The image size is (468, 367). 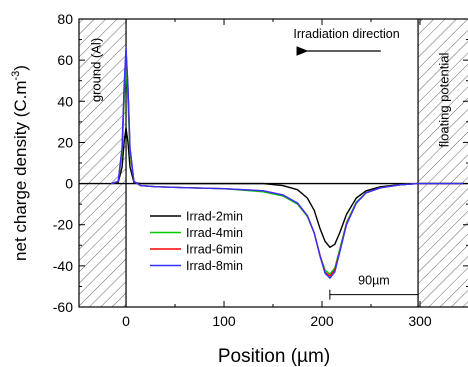 I want to click on legend-label: Irrad-2min, so click(x=214, y=217).